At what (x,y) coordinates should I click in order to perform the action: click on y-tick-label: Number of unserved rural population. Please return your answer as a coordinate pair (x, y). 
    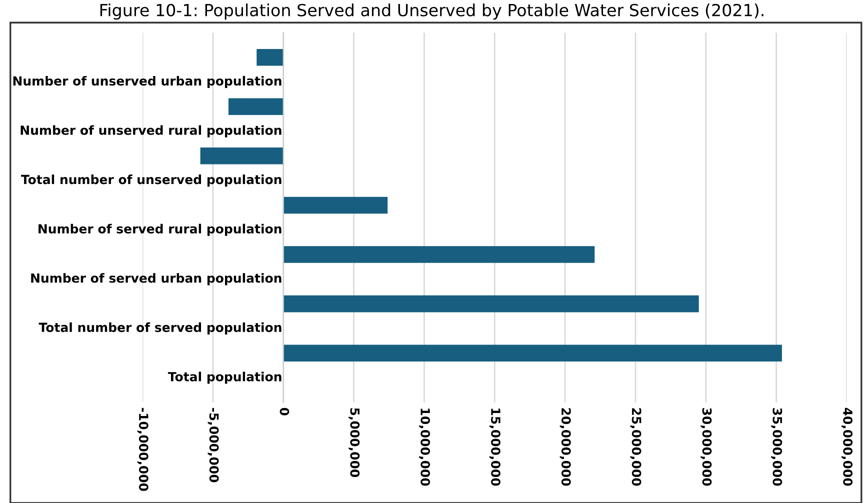
    Looking at the image, I should click on (151, 131).